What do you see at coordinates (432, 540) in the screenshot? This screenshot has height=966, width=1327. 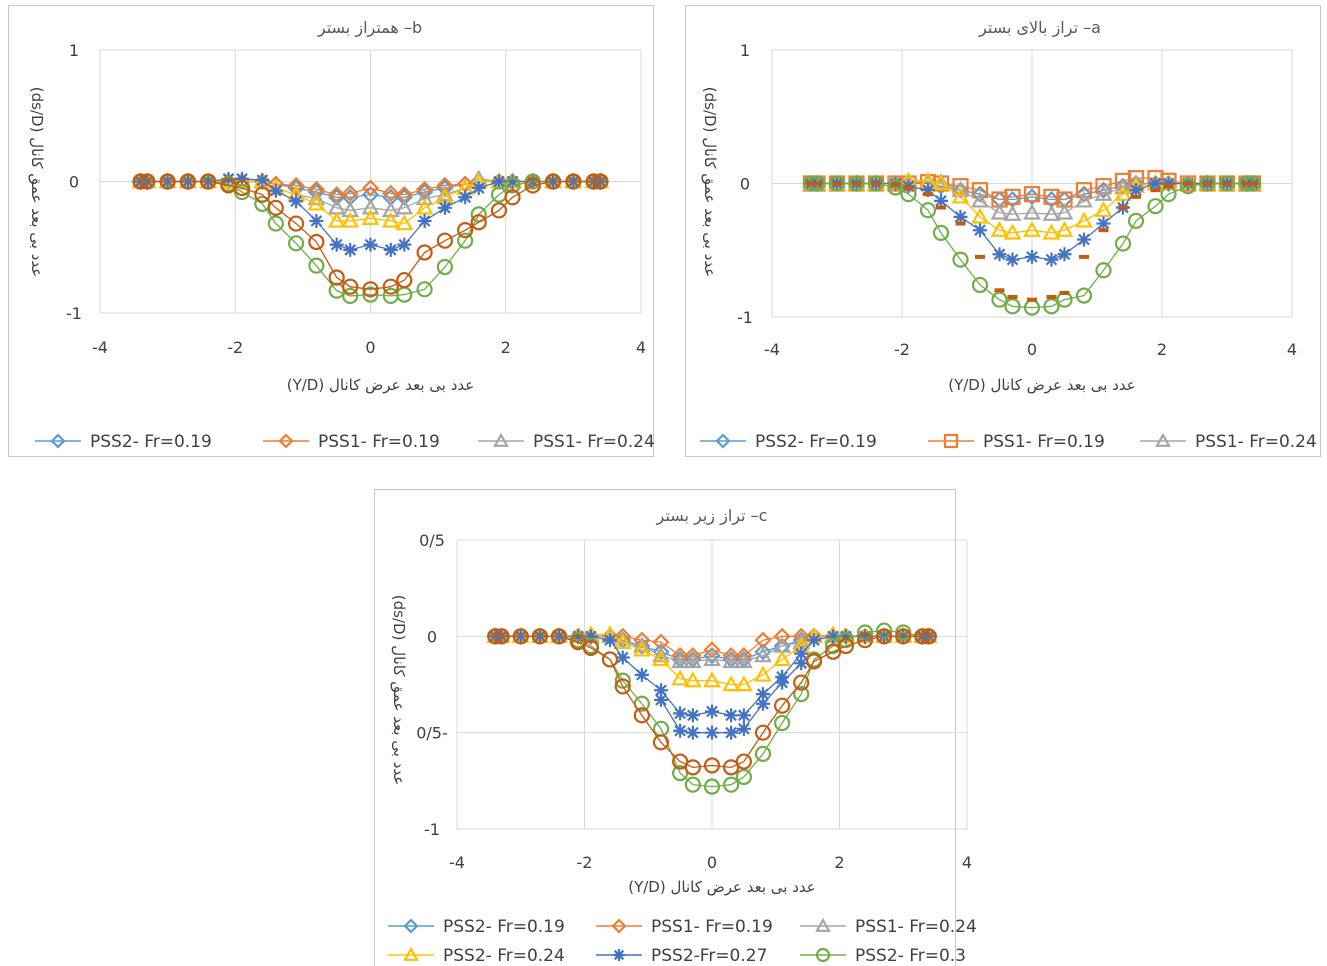 I see `y-tick-label: 0/5` at bounding box center [432, 540].